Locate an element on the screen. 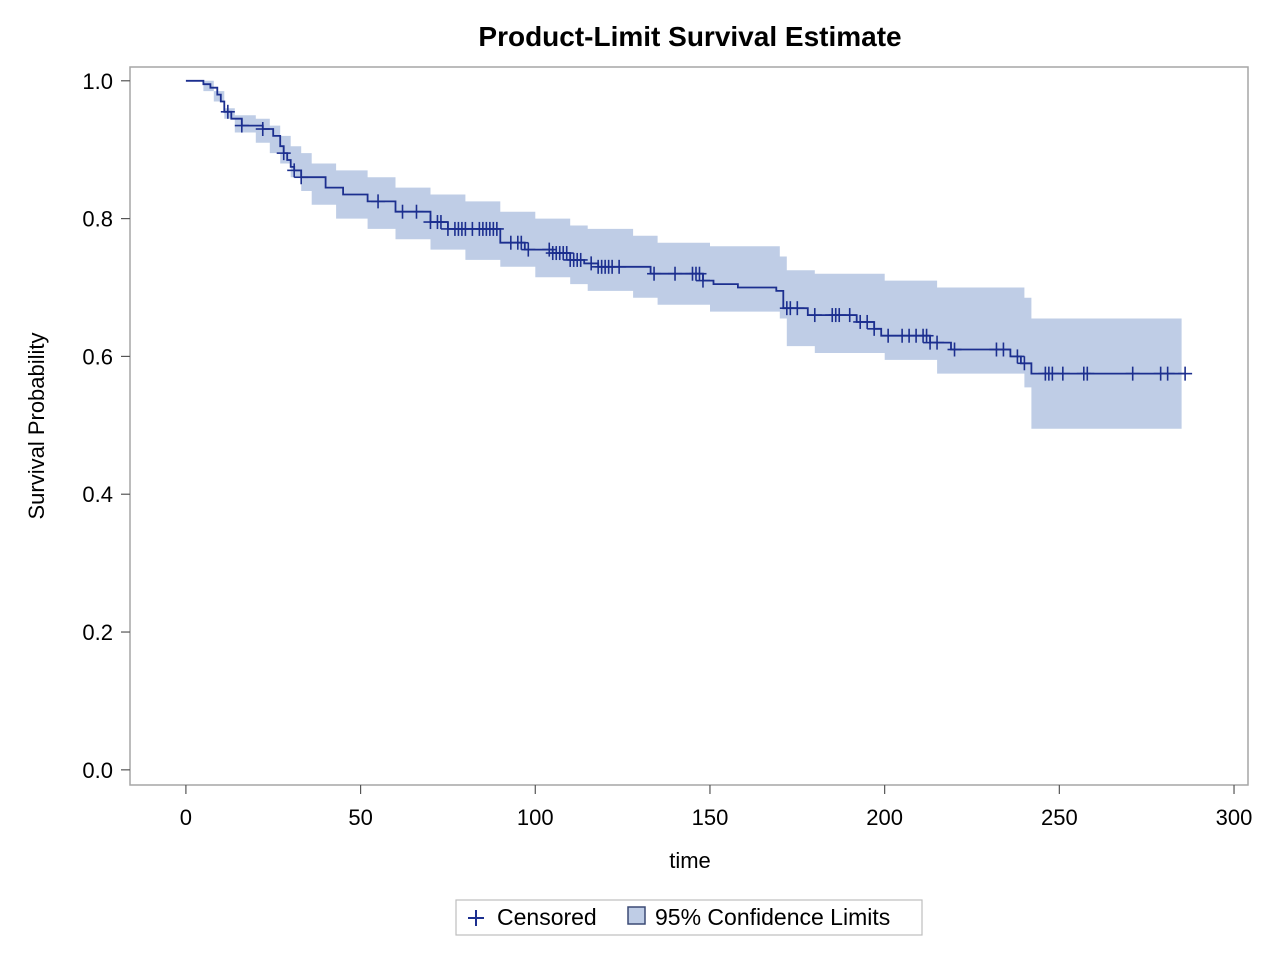 This screenshot has height=956, width=1276. x-tick-label: 250 is located at coordinates (1059, 817).